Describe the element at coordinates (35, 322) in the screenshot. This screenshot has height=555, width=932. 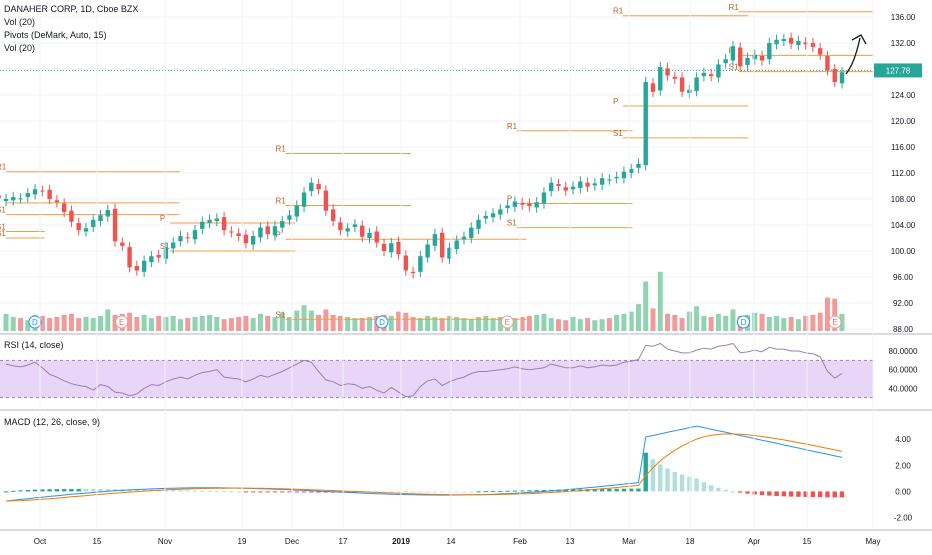
I see `dividend-marker` at that location.